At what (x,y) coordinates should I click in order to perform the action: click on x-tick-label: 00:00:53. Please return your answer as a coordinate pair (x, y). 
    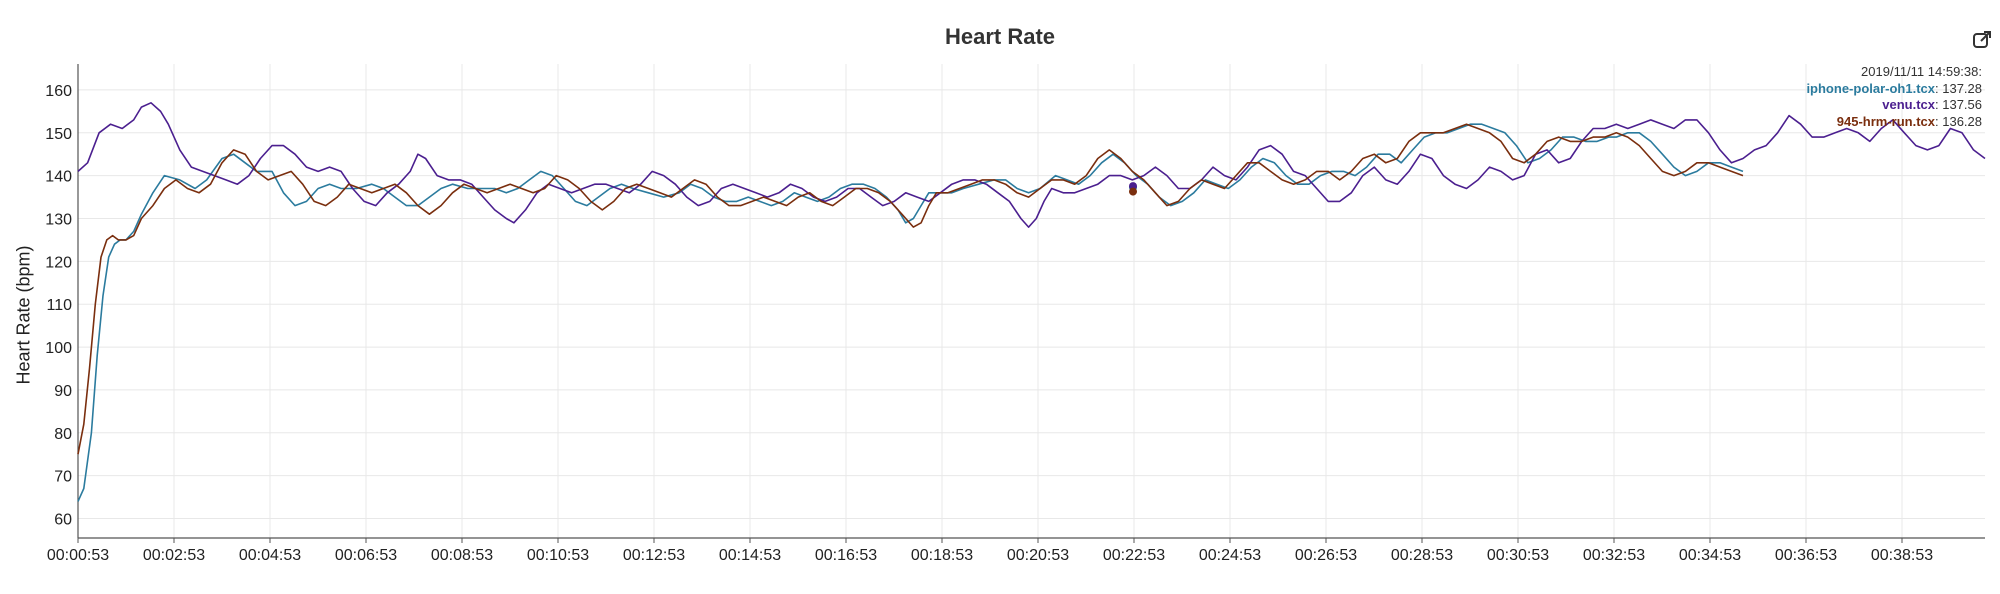
    Looking at the image, I should click on (78, 555).